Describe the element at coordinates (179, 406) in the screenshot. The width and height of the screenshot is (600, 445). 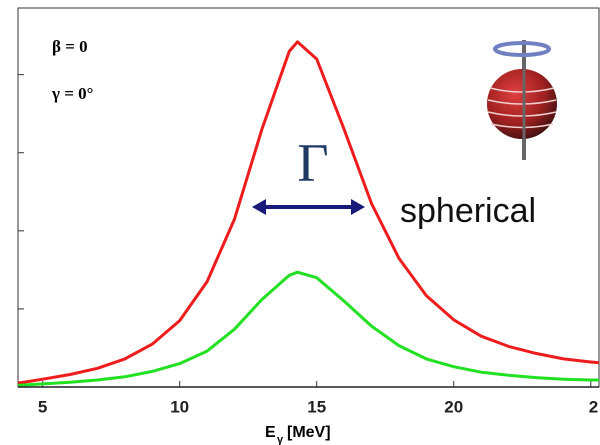
I see `x-tick-label: 10` at that location.